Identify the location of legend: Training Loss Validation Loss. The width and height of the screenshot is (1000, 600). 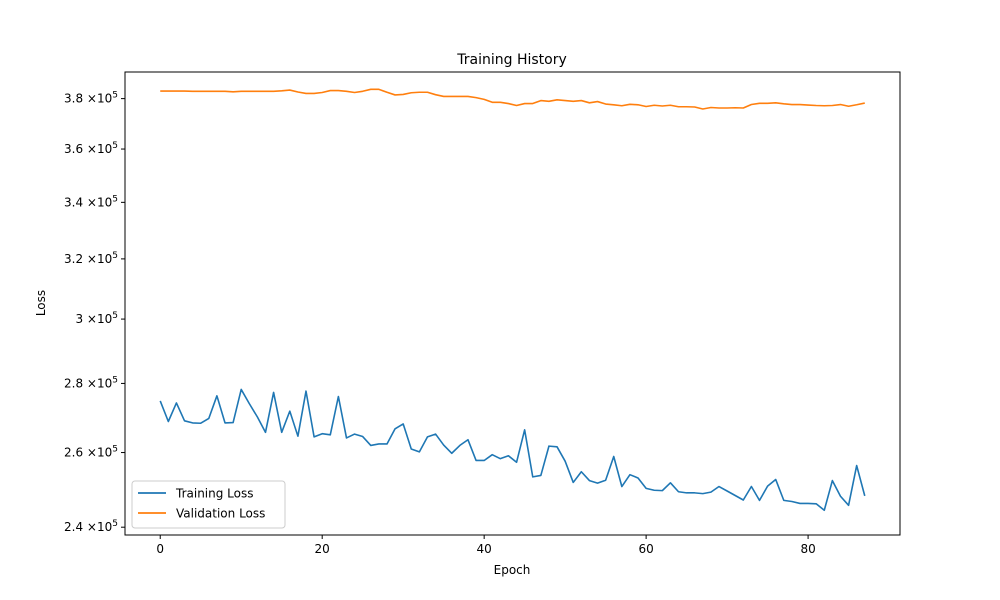
(208, 504).